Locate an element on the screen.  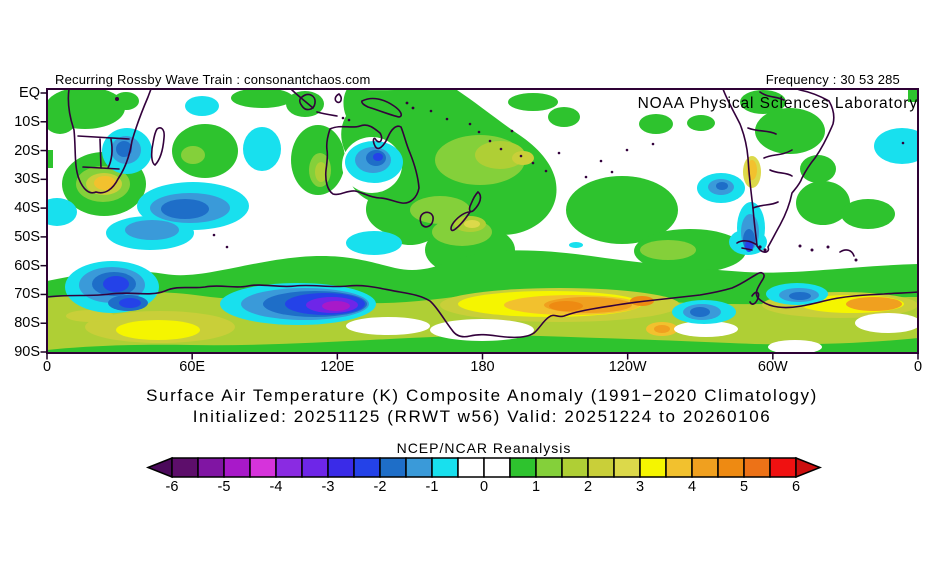
colorbar-tick-label: -3 is located at coordinates (328, 487).